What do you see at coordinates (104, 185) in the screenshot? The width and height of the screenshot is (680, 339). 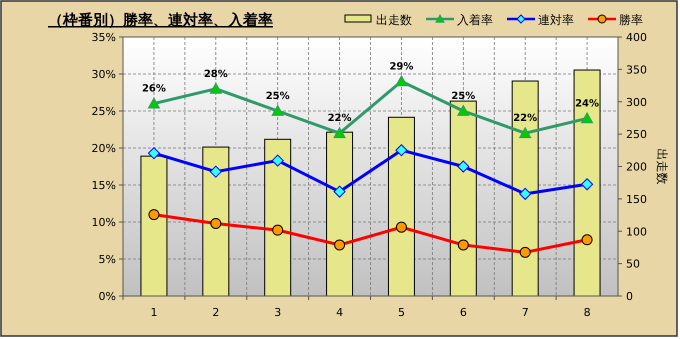 I see `y-tick-label: 15%` at bounding box center [104, 185].